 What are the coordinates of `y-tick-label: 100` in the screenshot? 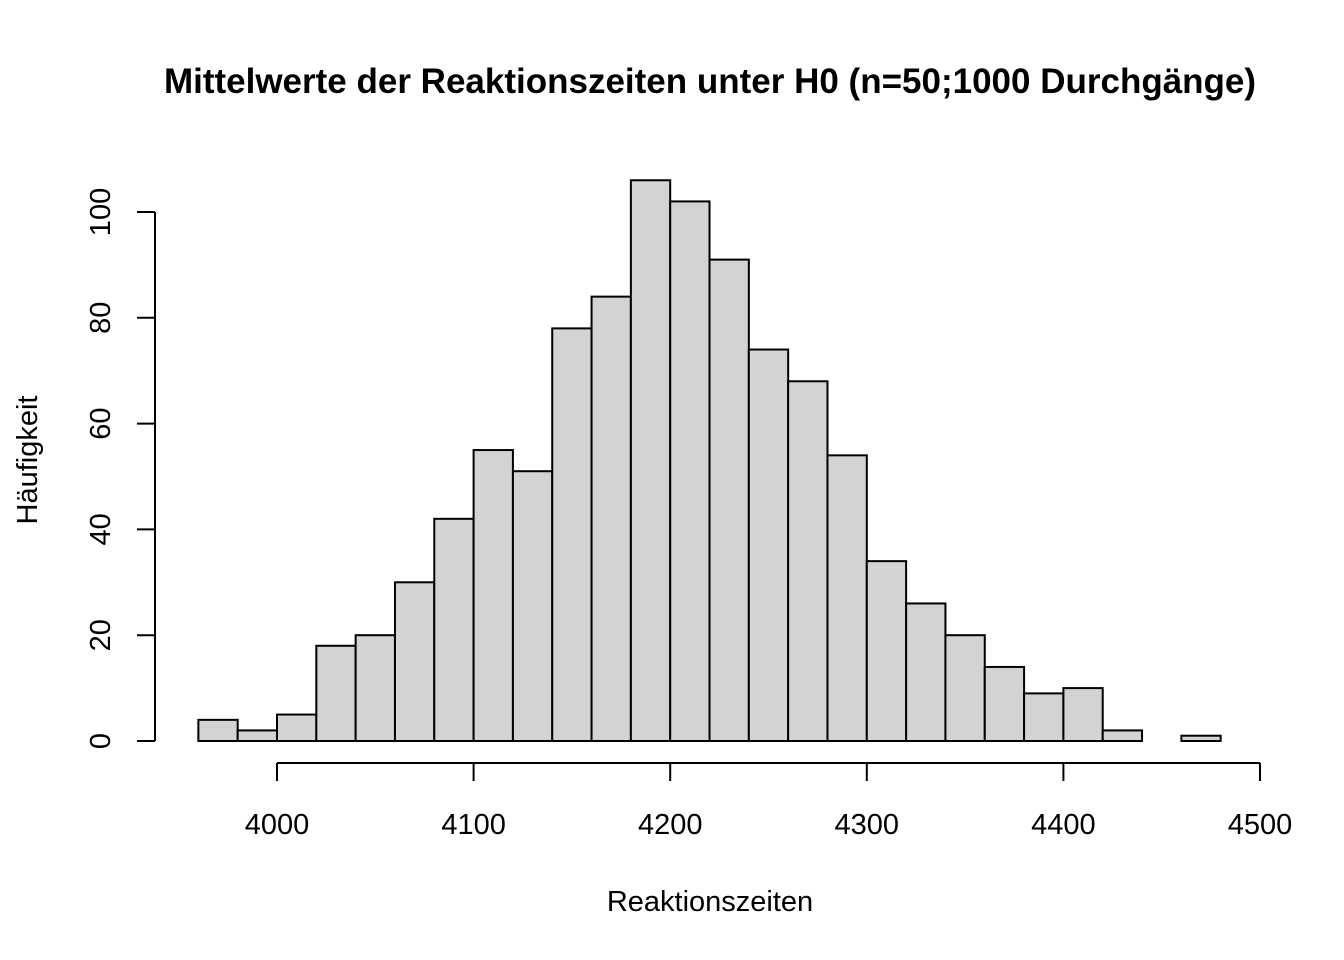 It's located at (101, 212).